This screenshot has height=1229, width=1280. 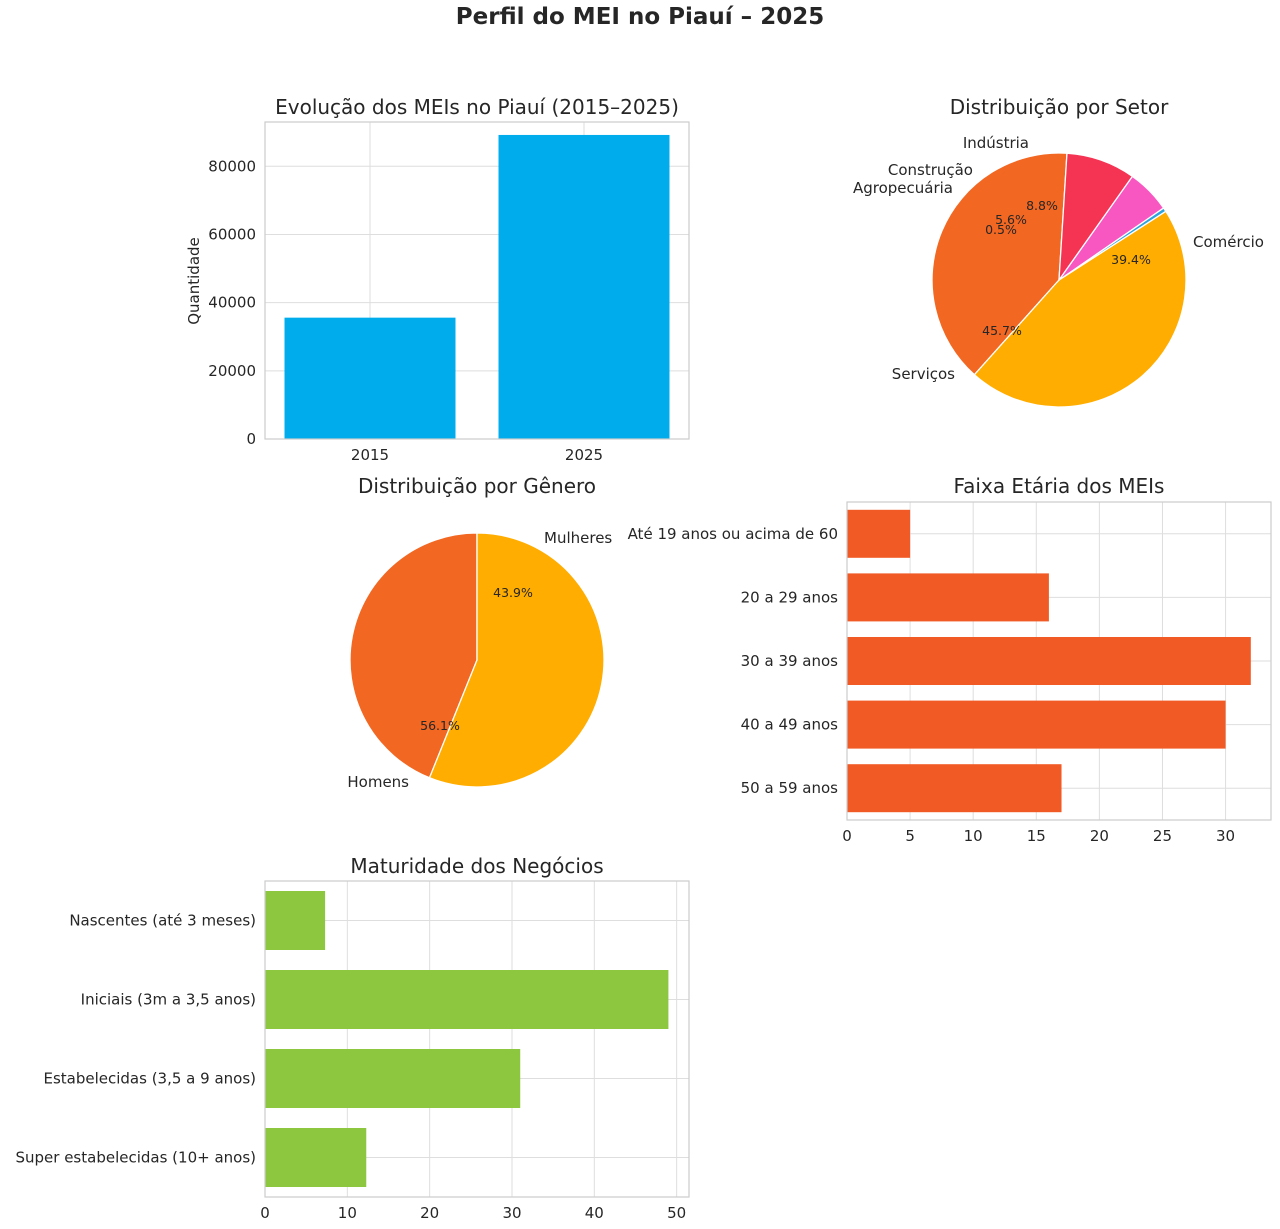 I want to click on x-tick-label: 5, so click(x=910, y=836).